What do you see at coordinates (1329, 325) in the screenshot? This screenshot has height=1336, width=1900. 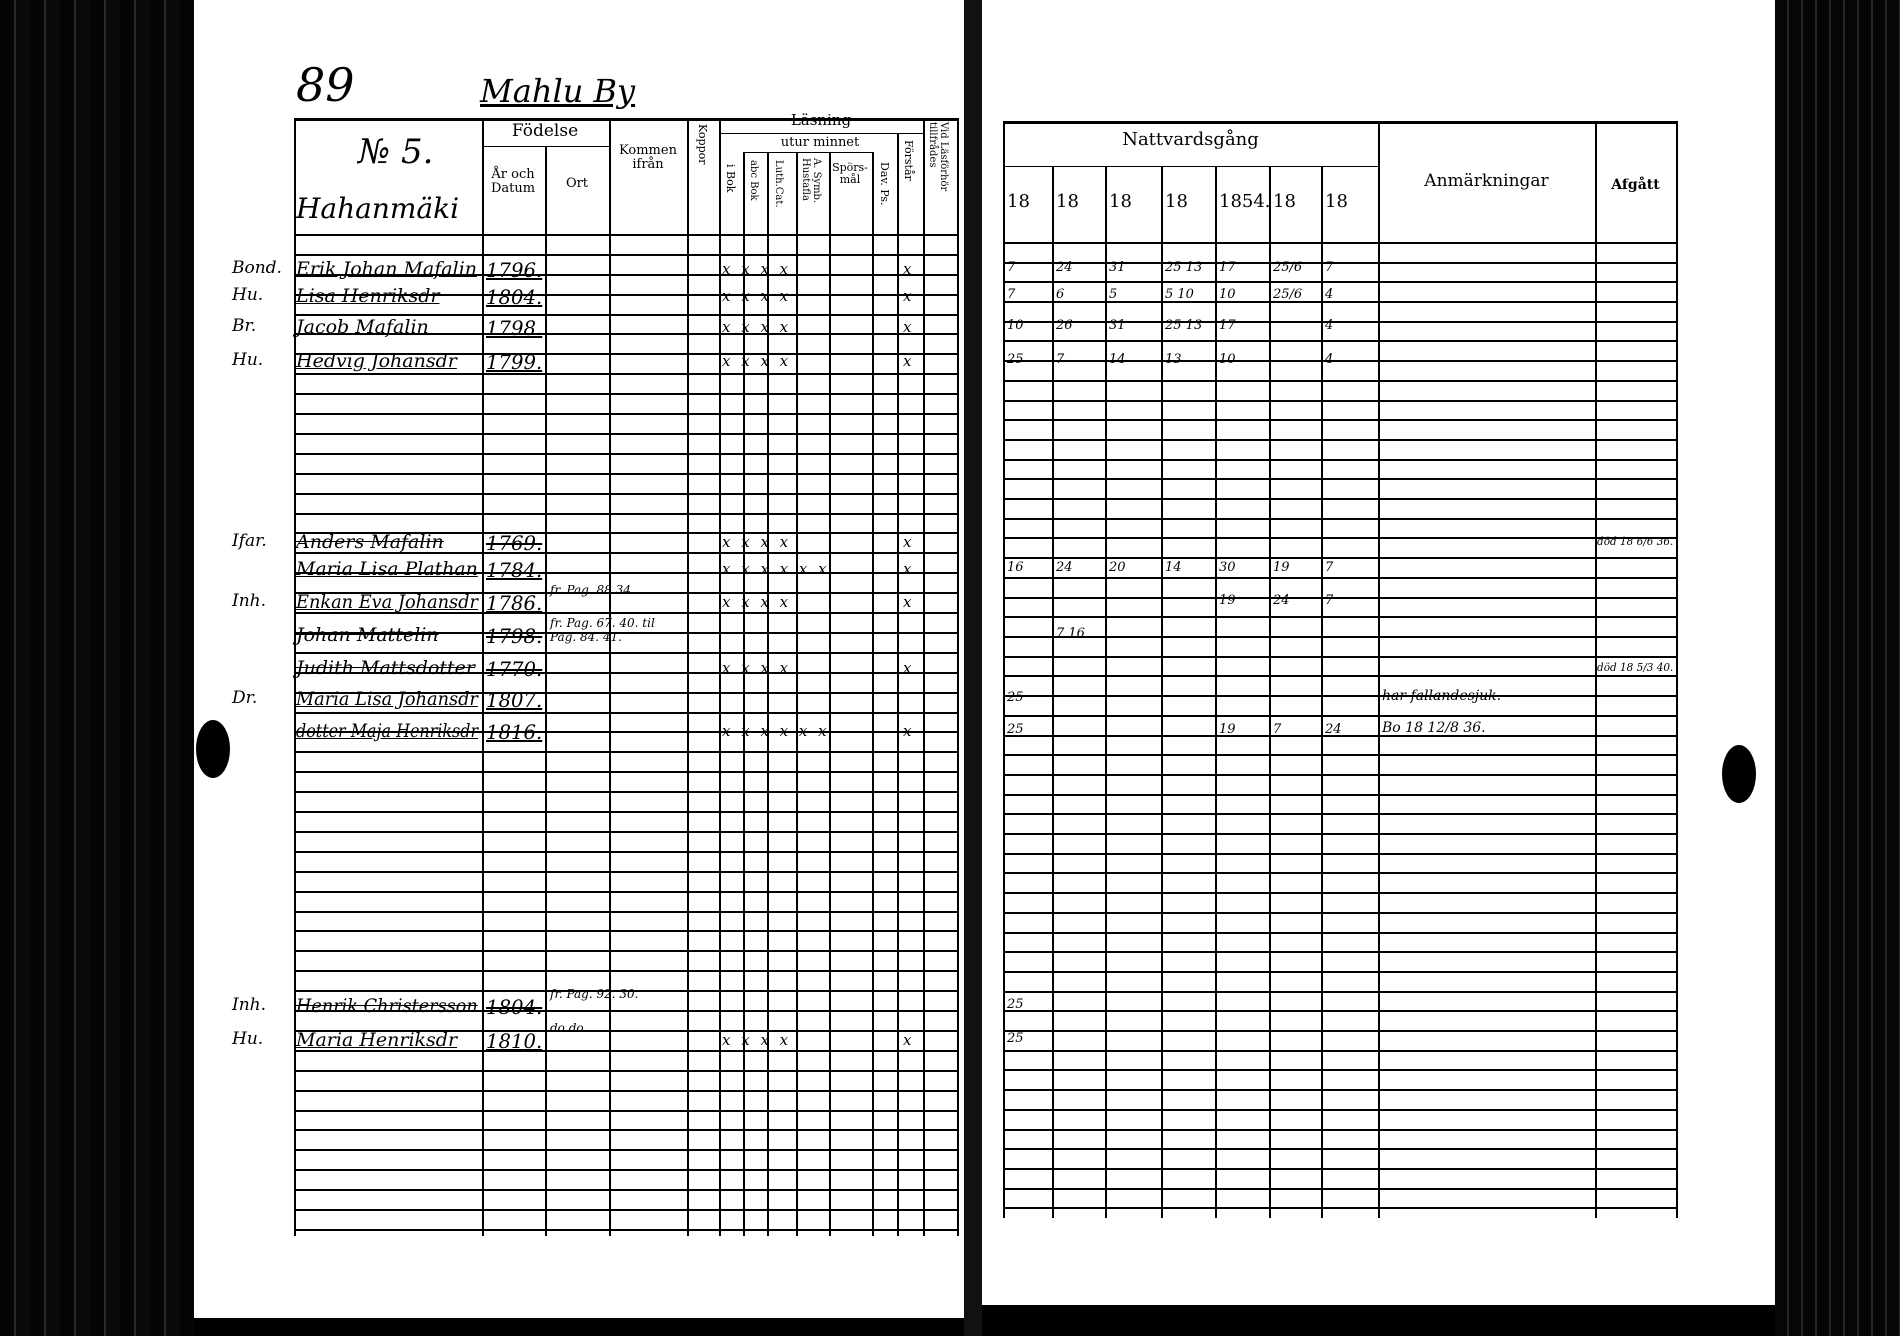 I see `entry-communion-date: 4` at bounding box center [1329, 325].